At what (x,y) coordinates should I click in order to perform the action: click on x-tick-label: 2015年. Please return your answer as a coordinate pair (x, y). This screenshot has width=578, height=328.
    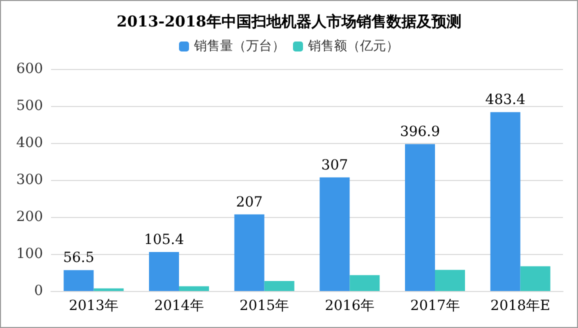
    Looking at the image, I should click on (265, 306).